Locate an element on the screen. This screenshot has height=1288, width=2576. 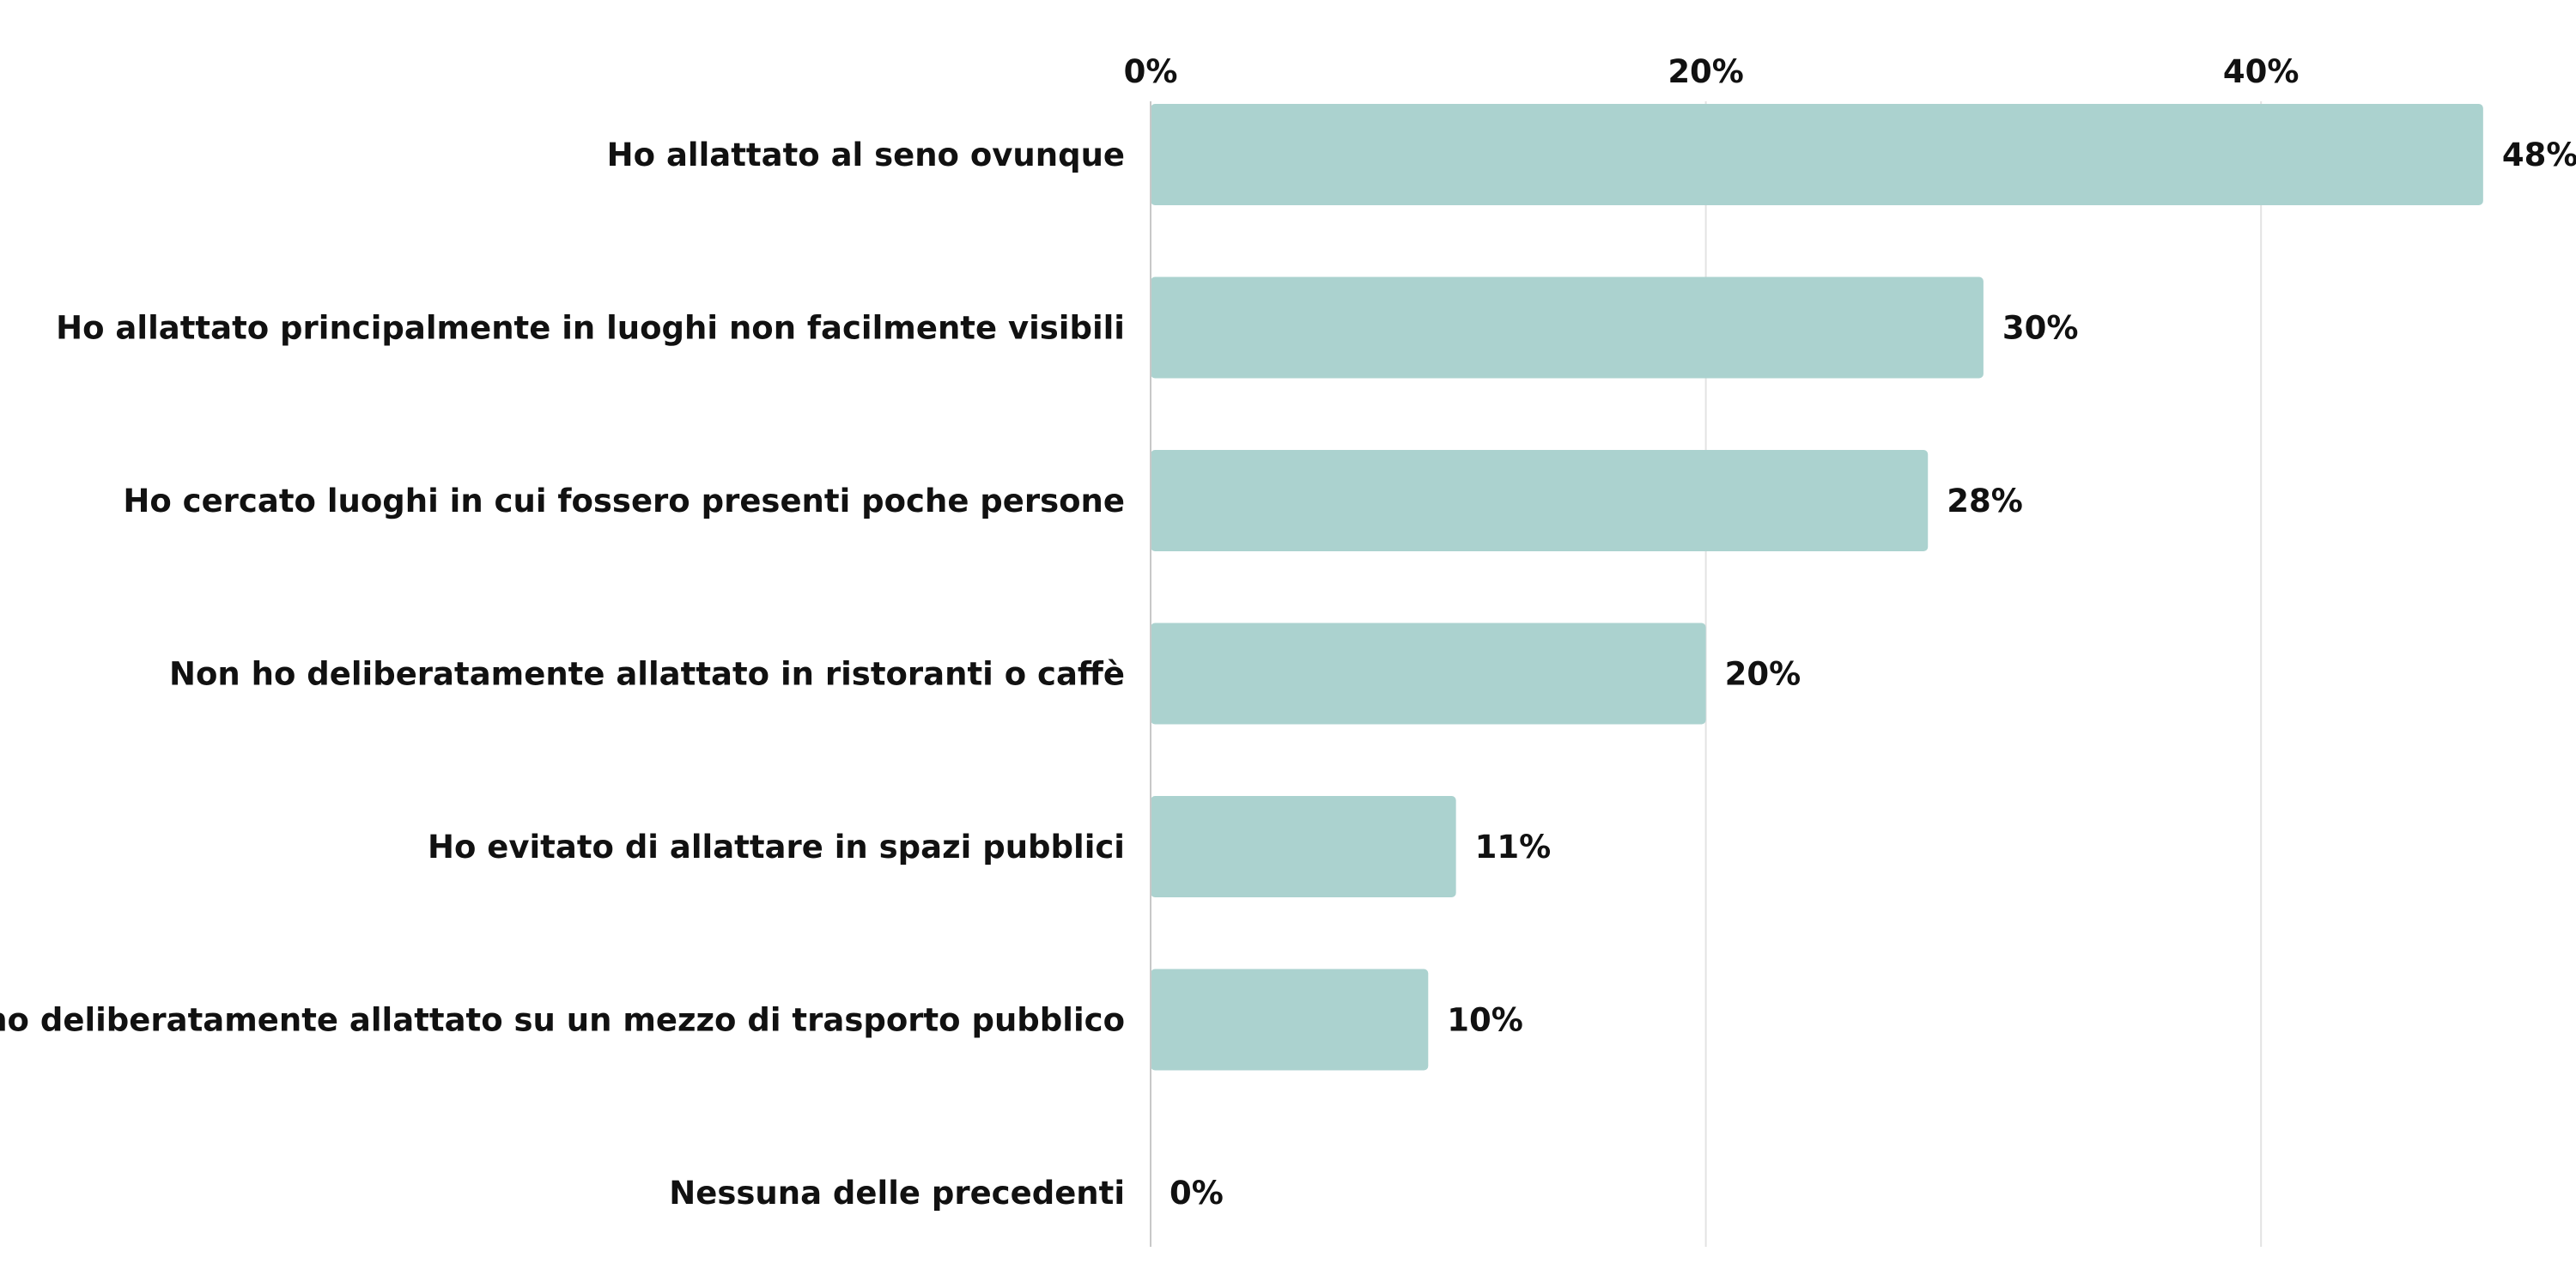
x-axis-ticks: 0% 20% 40% is located at coordinates (1712, 71).